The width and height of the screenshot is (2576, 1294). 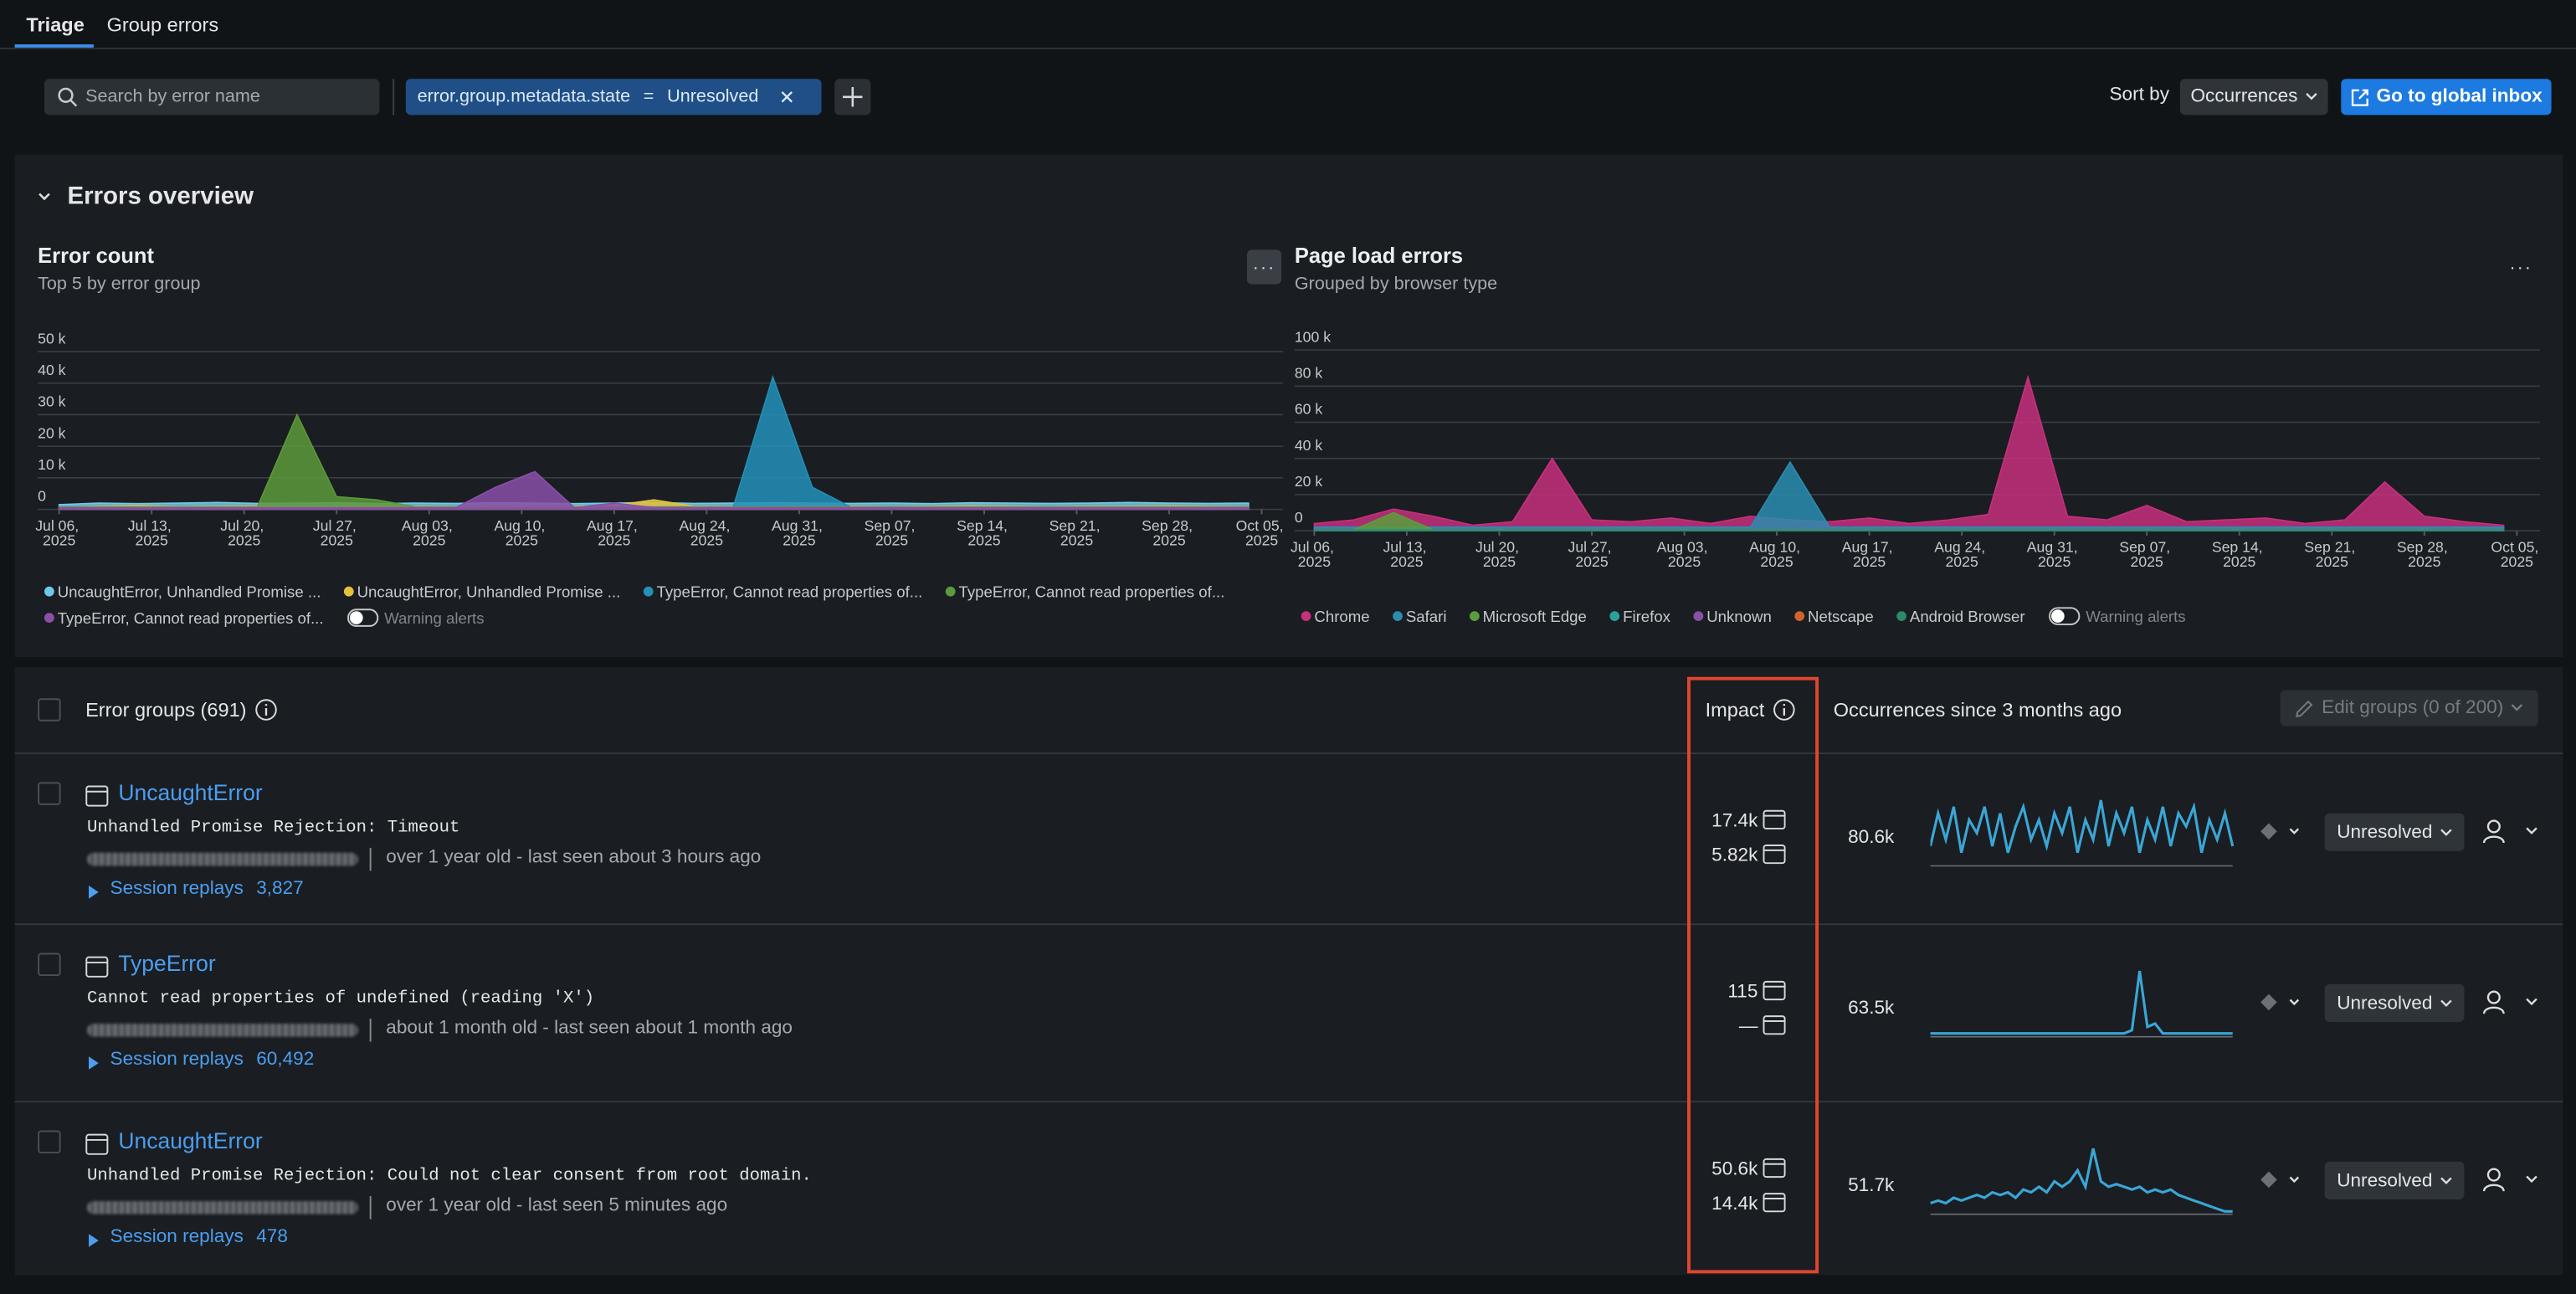 What do you see at coordinates (96, 256) in the screenshot?
I see `chart-title: Error count` at bounding box center [96, 256].